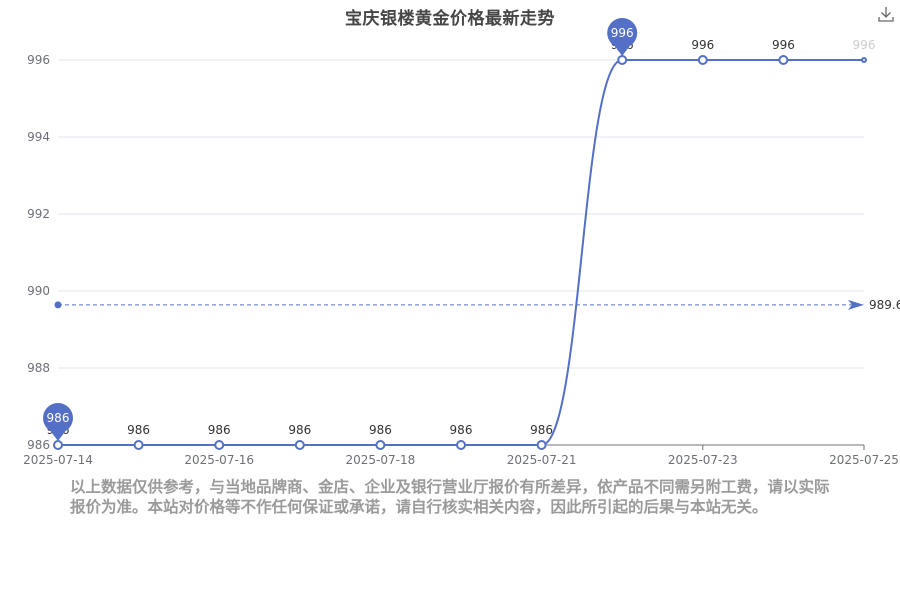  What do you see at coordinates (58, 460) in the screenshot?
I see `x-tick-label: 2025-07-14` at bounding box center [58, 460].